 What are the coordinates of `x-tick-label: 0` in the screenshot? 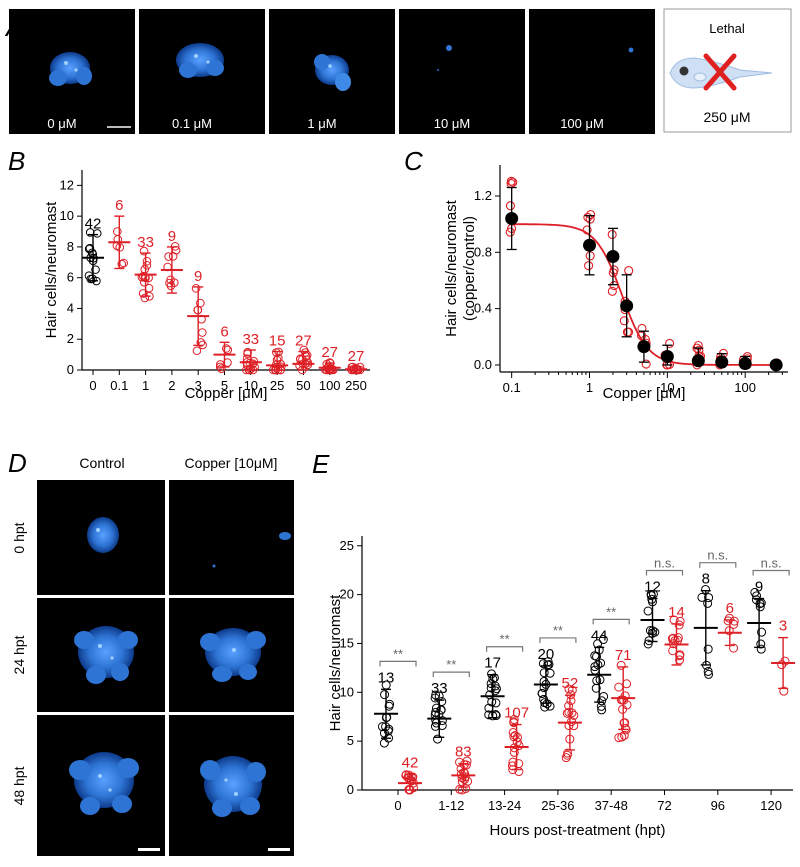 It's located at (397, 805).